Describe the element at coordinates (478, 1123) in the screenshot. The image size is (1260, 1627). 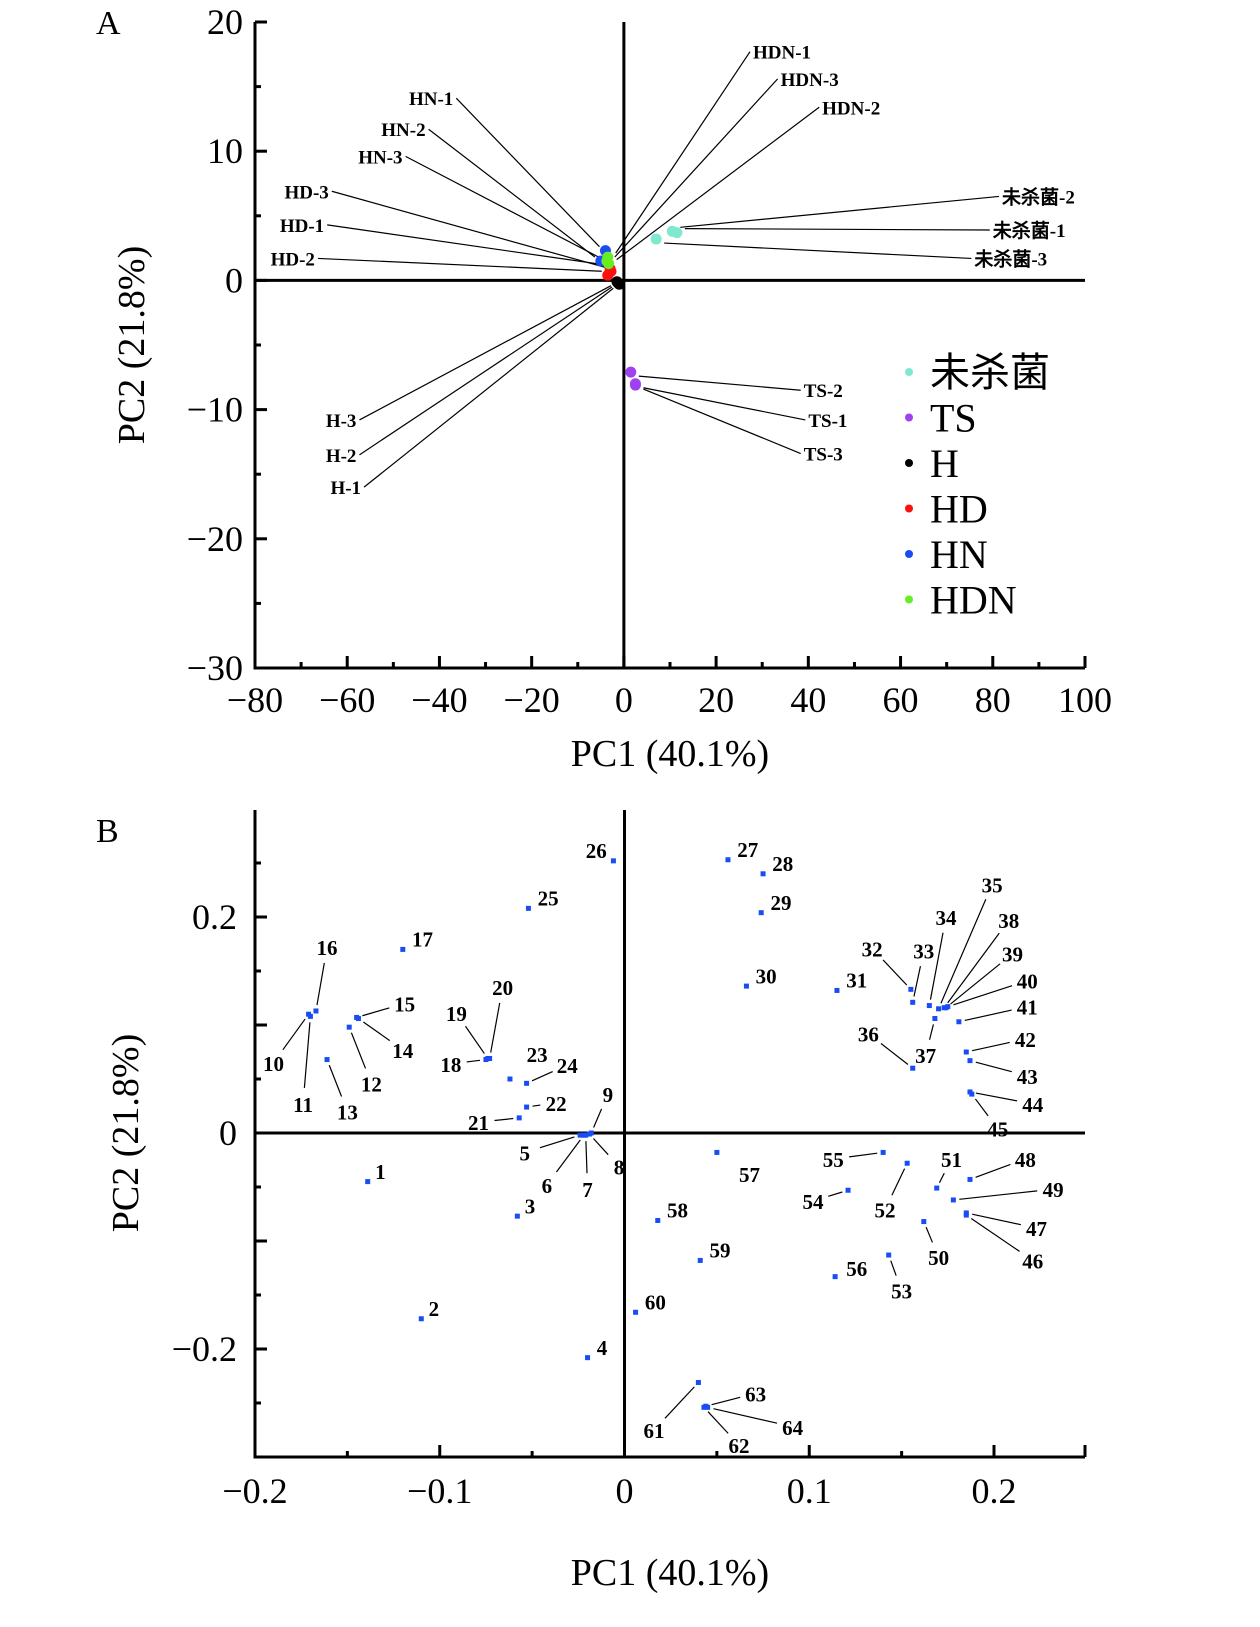
I see `point-label: 21` at that location.